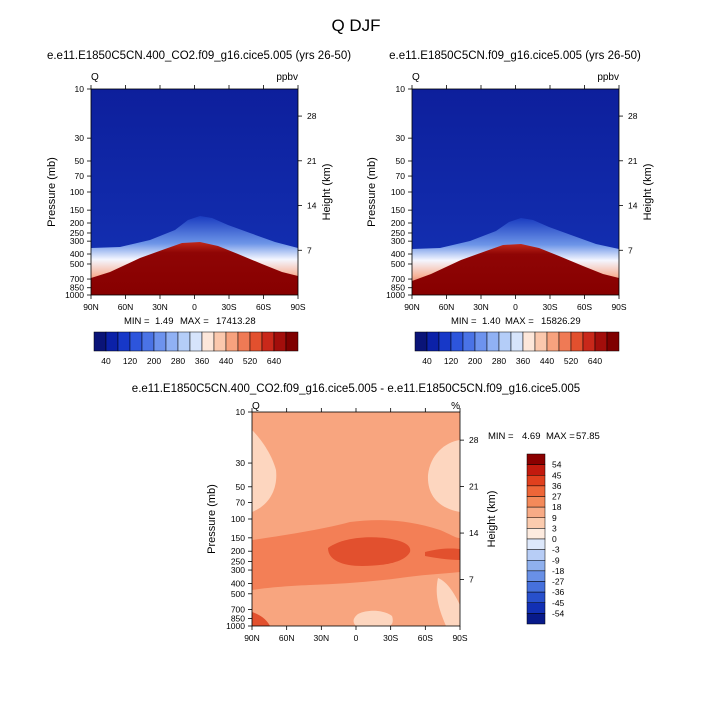 Image resolution: width=713 pixels, height=714 pixels. I want to click on difference-y-tick-label: 400, so click(238, 583).